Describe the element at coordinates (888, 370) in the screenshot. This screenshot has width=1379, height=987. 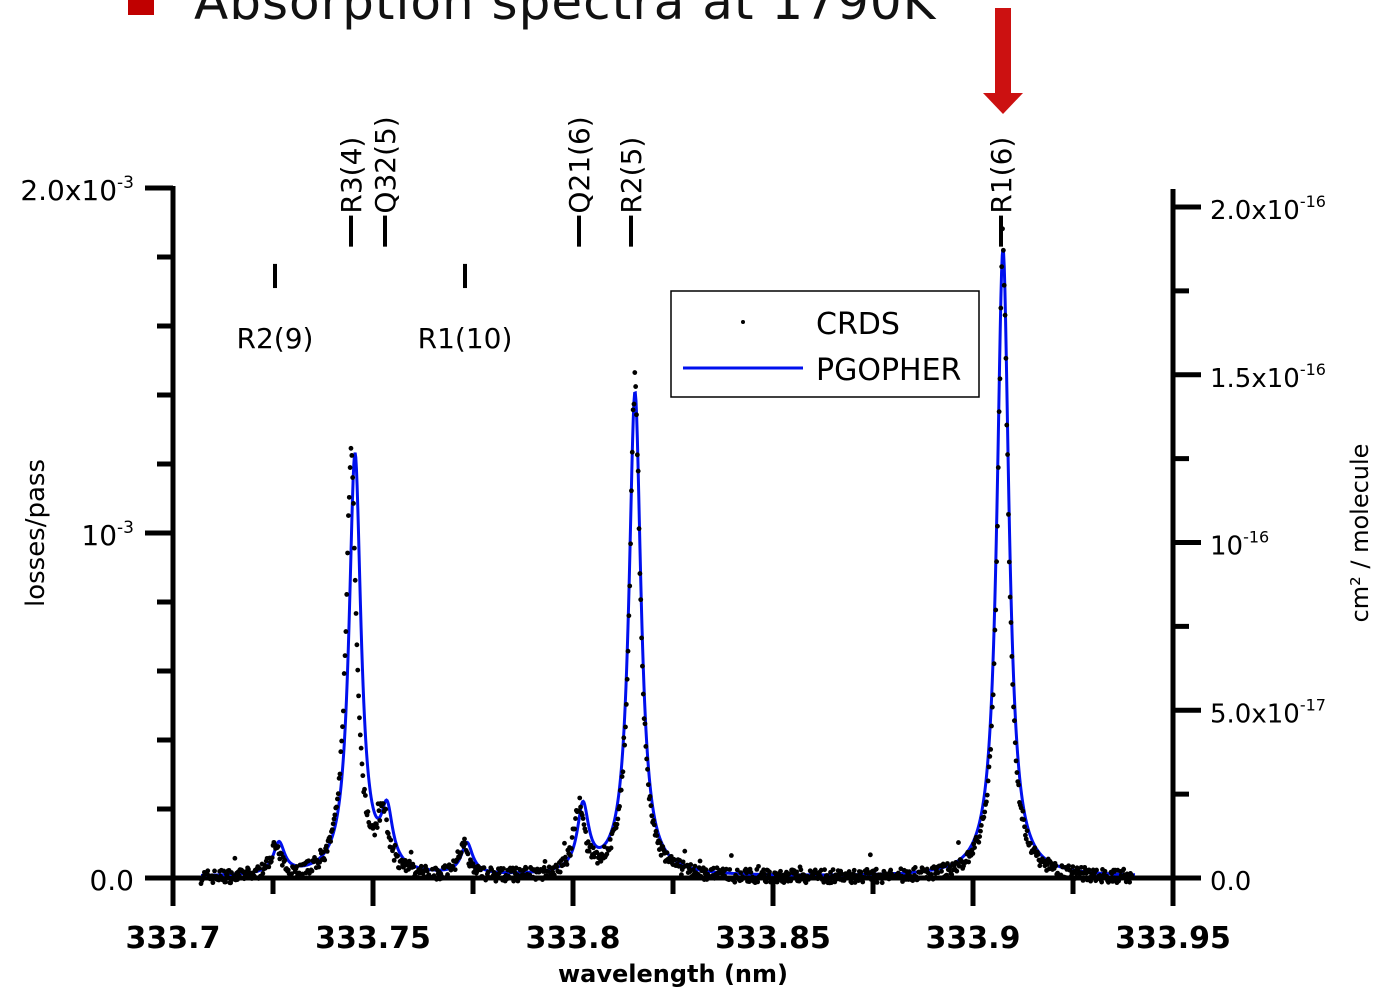
I see `legend-pgopher-label: PGOPHER` at that location.